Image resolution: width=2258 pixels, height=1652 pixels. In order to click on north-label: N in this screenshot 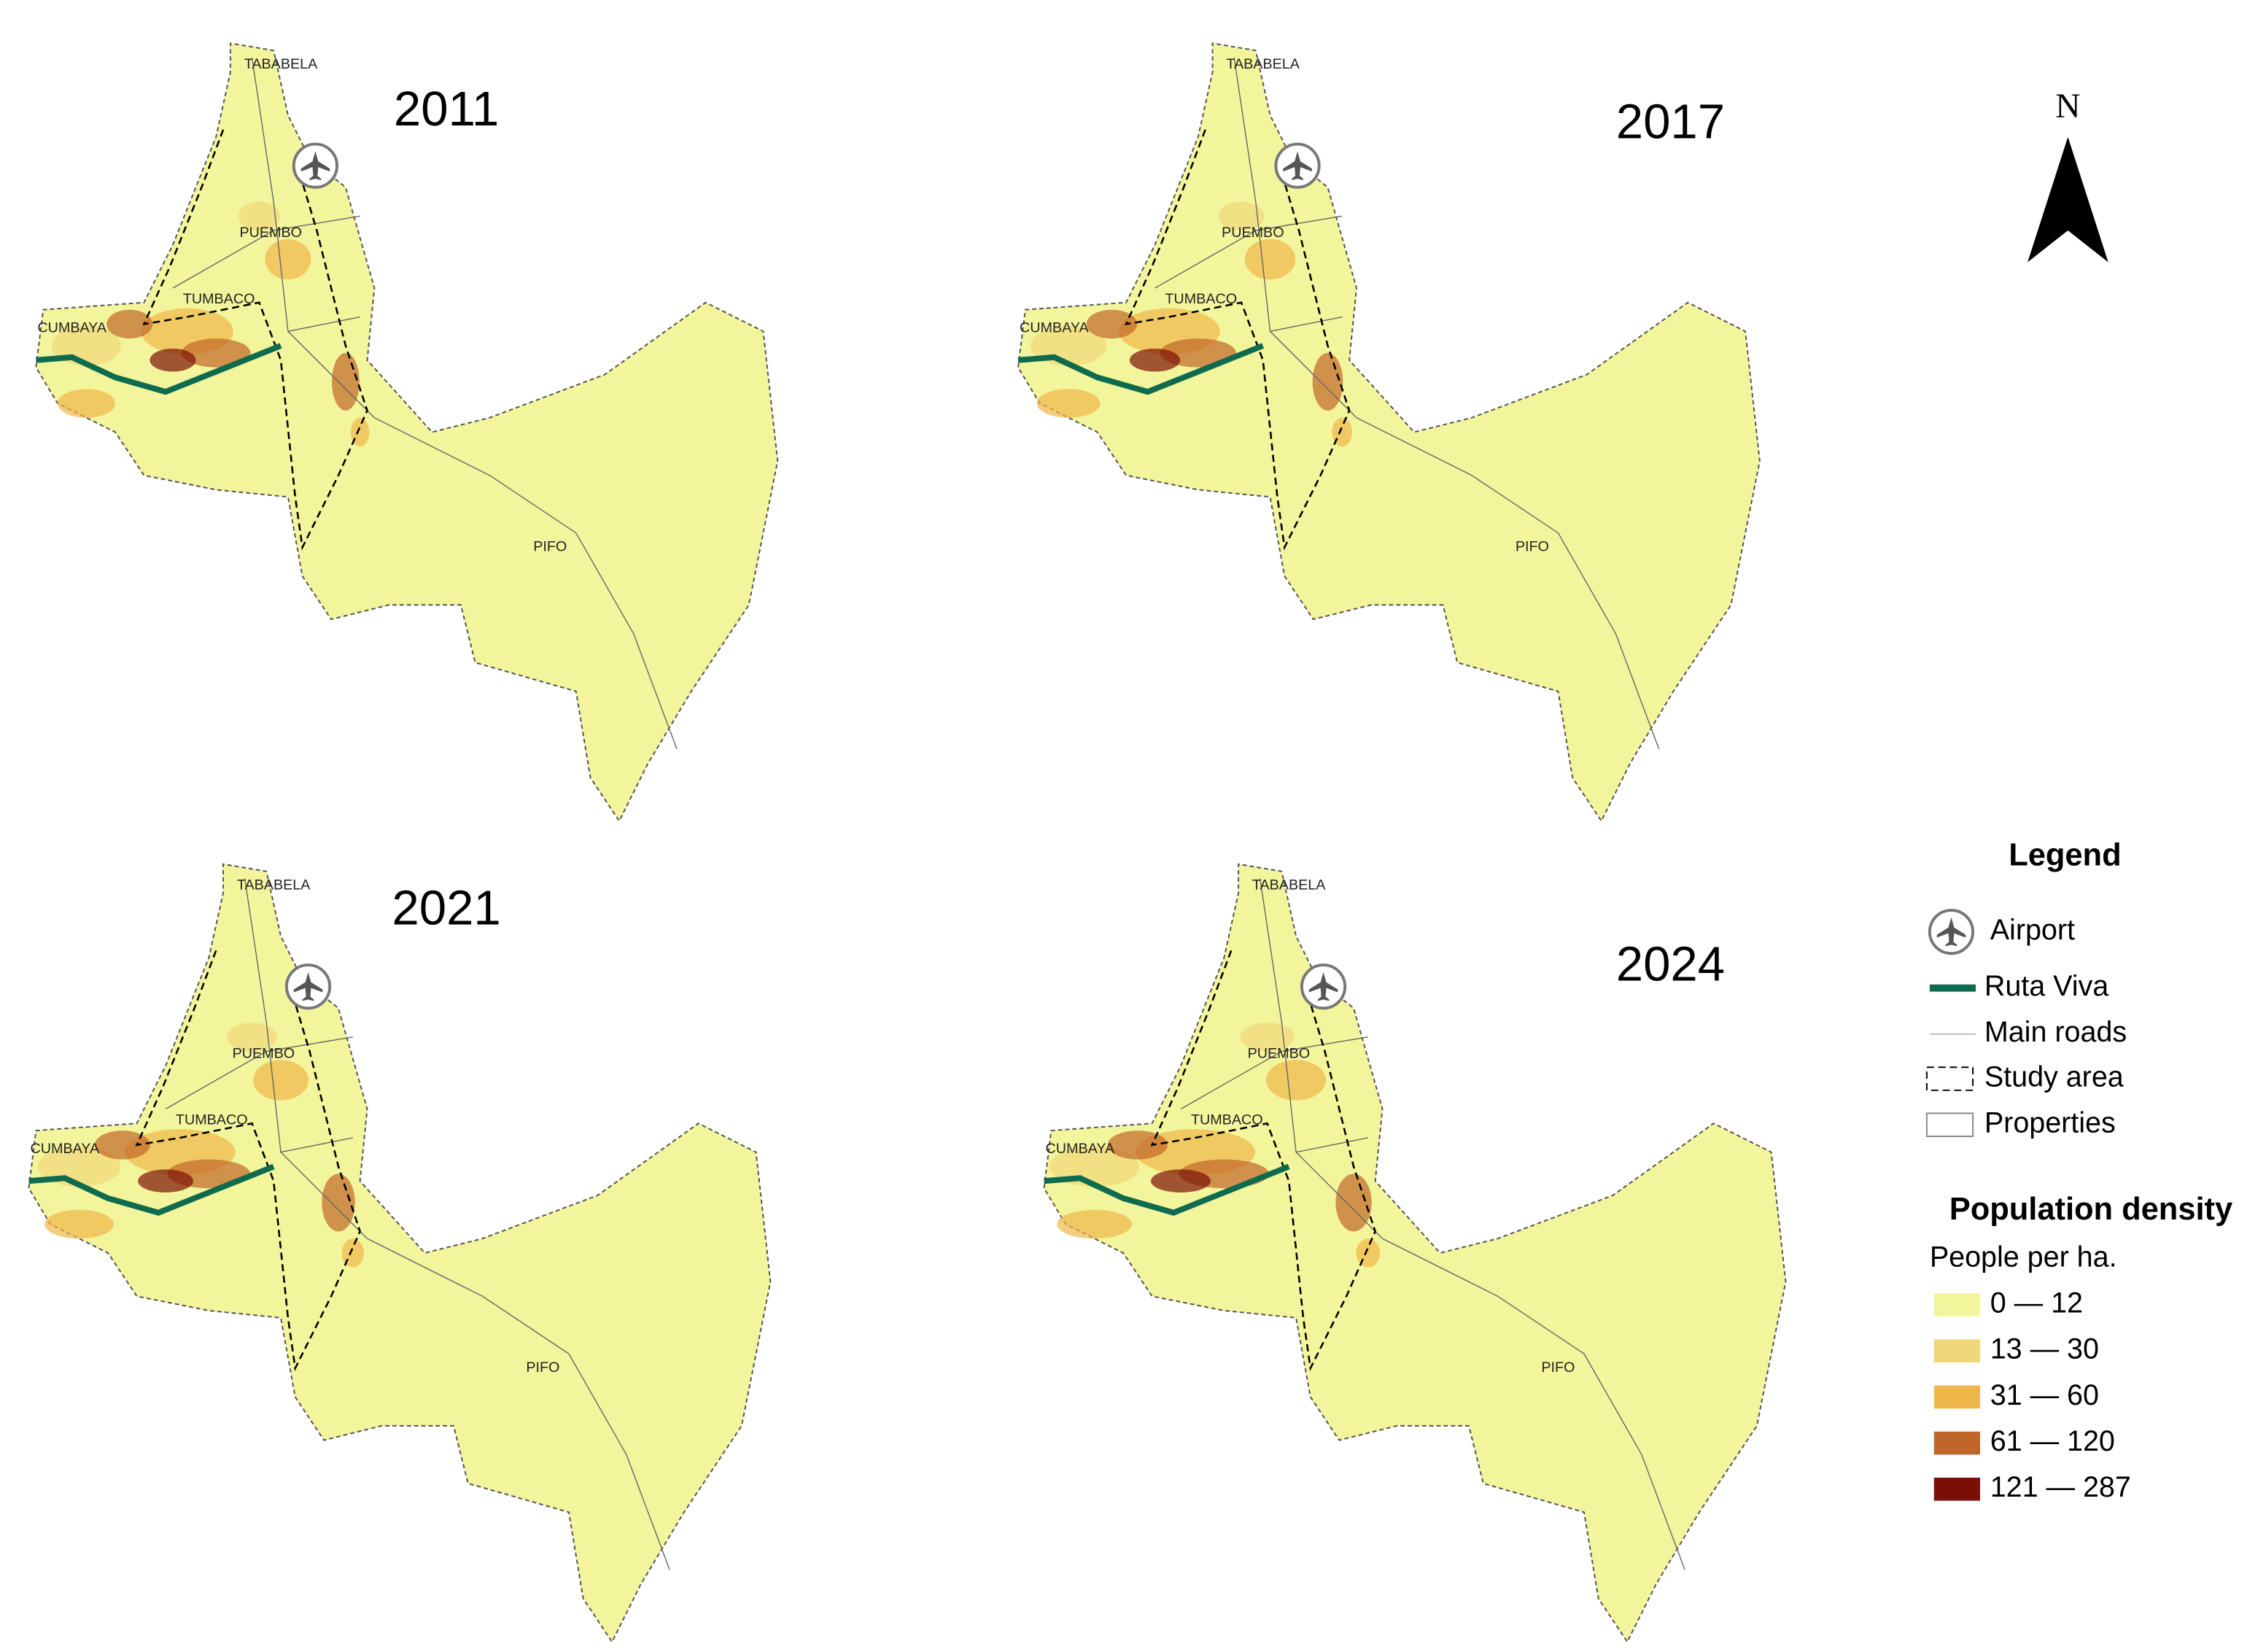, I will do `click(2068, 107)`.